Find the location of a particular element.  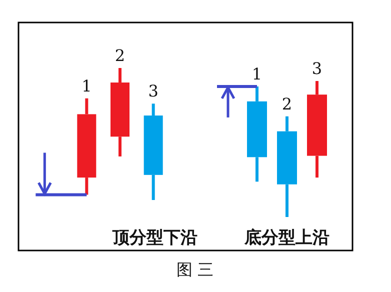

text: 图 三 is located at coordinates (195, 269).